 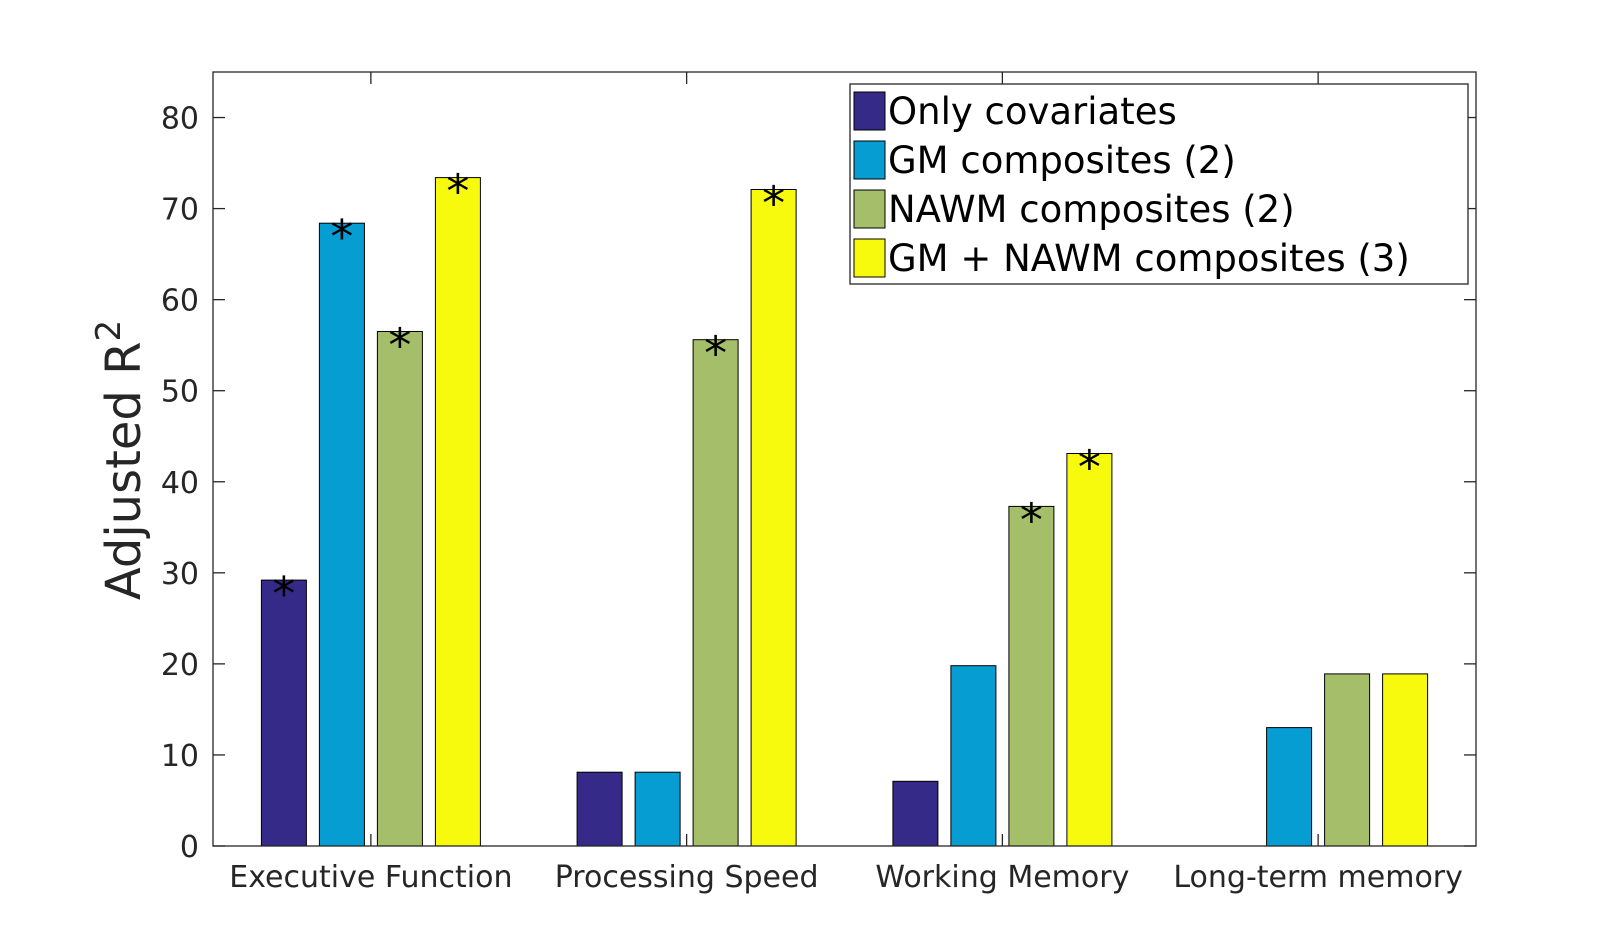 I want to click on y-tick-label: 10, so click(x=180, y=756).